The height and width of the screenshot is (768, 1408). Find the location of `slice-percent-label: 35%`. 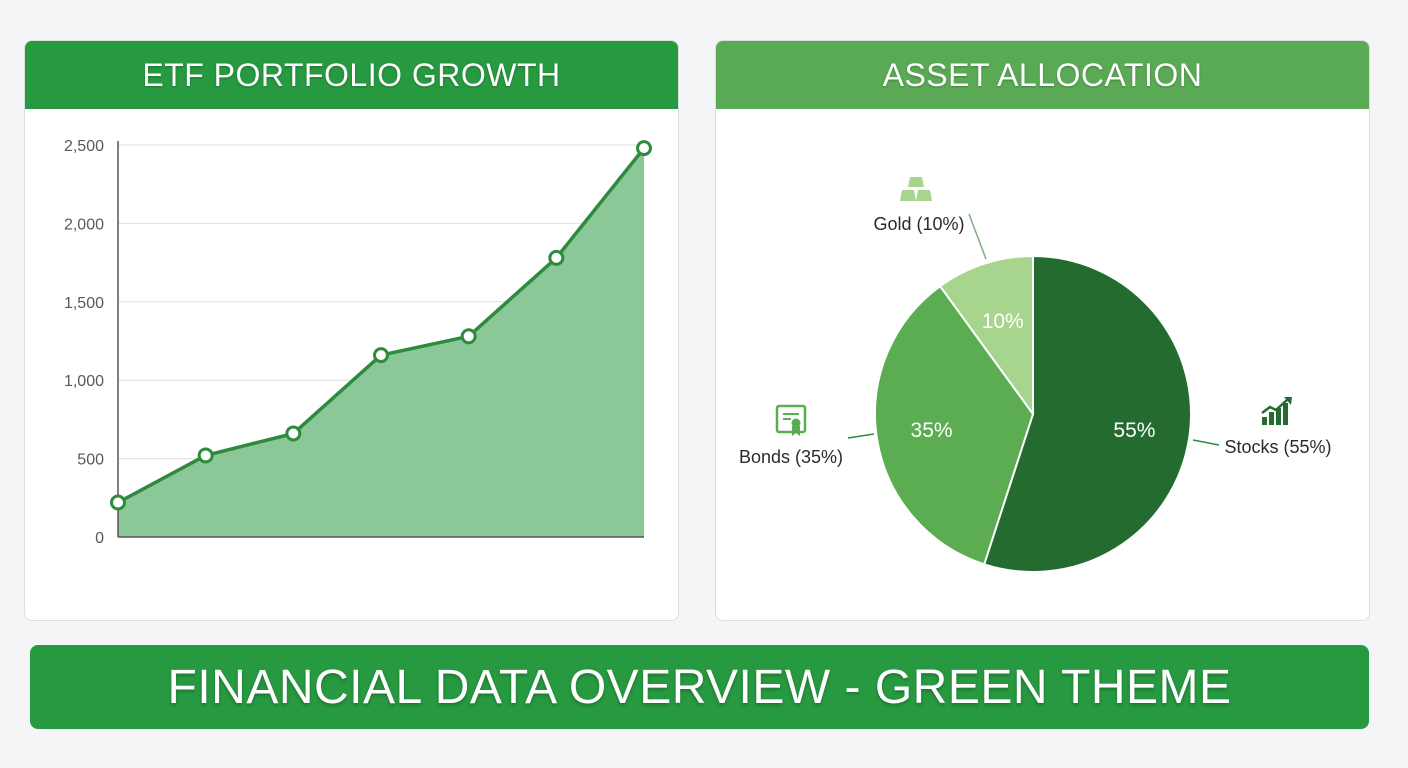

slice-percent-label: 35% is located at coordinates (932, 430).